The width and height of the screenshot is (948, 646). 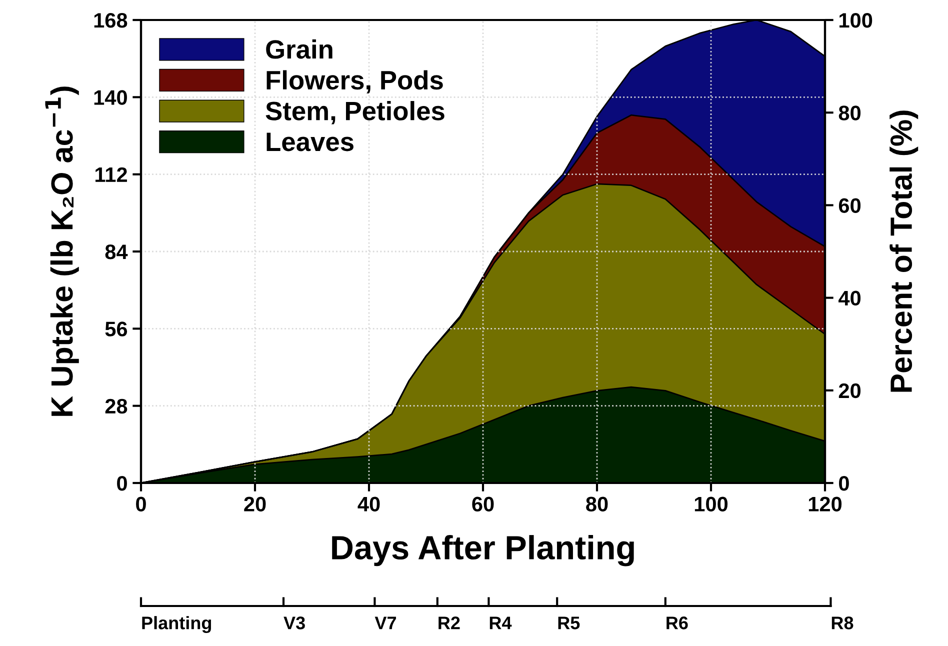 I want to click on y-tick-label: 0, so click(x=122, y=483).